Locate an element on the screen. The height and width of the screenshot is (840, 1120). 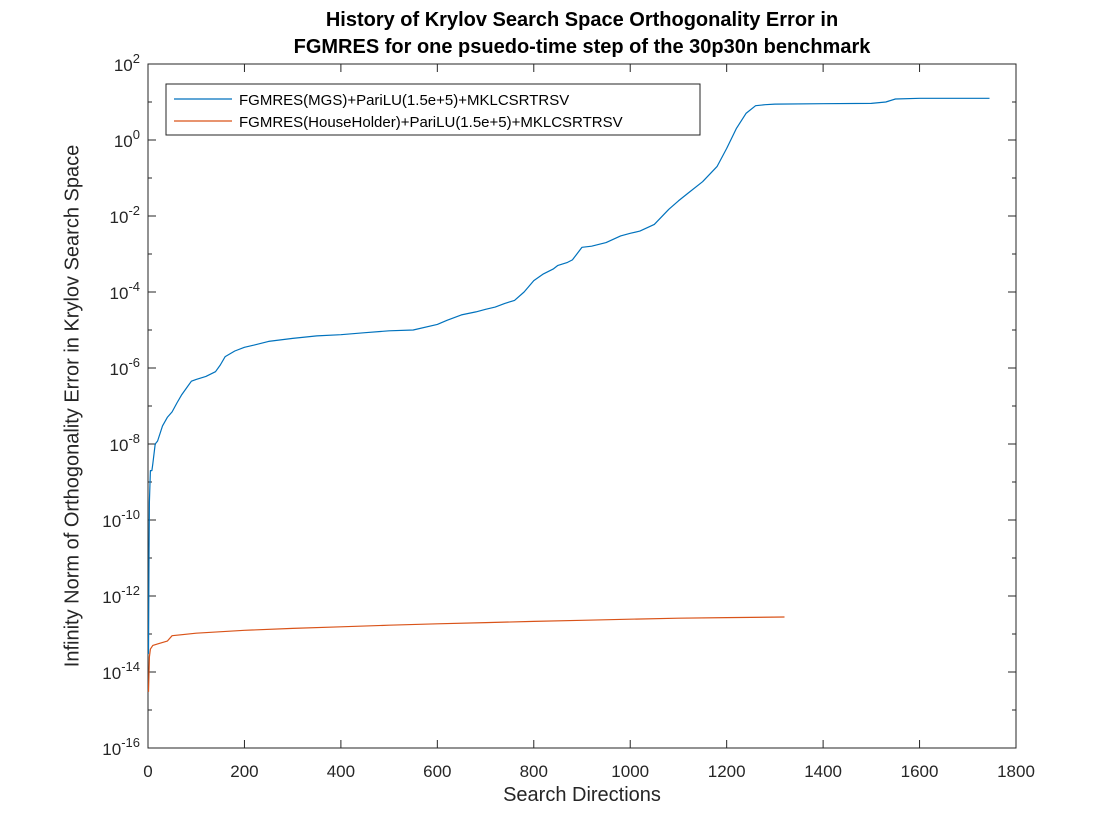
x-tick-label: 1400 is located at coordinates (823, 771).